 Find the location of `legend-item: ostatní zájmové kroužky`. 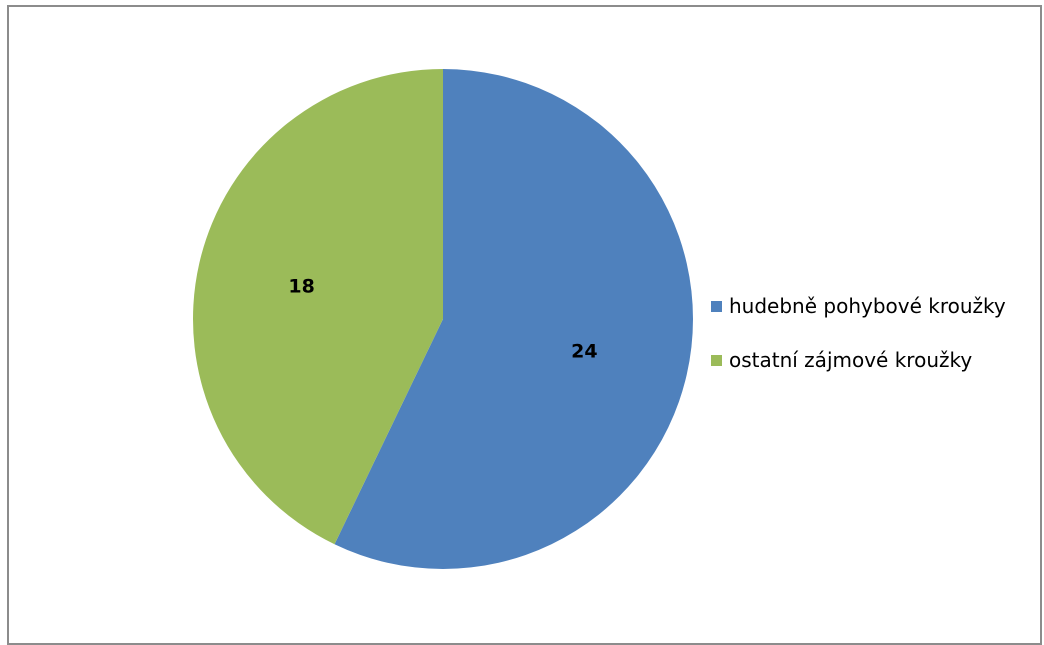

legend-item: ostatní zájmové kroužky is located at coordinates (858, 360).